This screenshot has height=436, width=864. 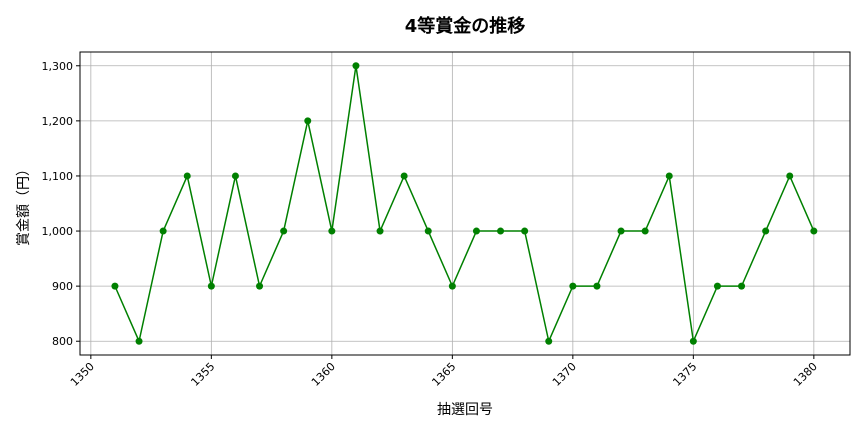 What do you see at coordinates (564, 374) in the screenshot?
I see `x-tick-label: 1370` at bounding box center [564, 374].